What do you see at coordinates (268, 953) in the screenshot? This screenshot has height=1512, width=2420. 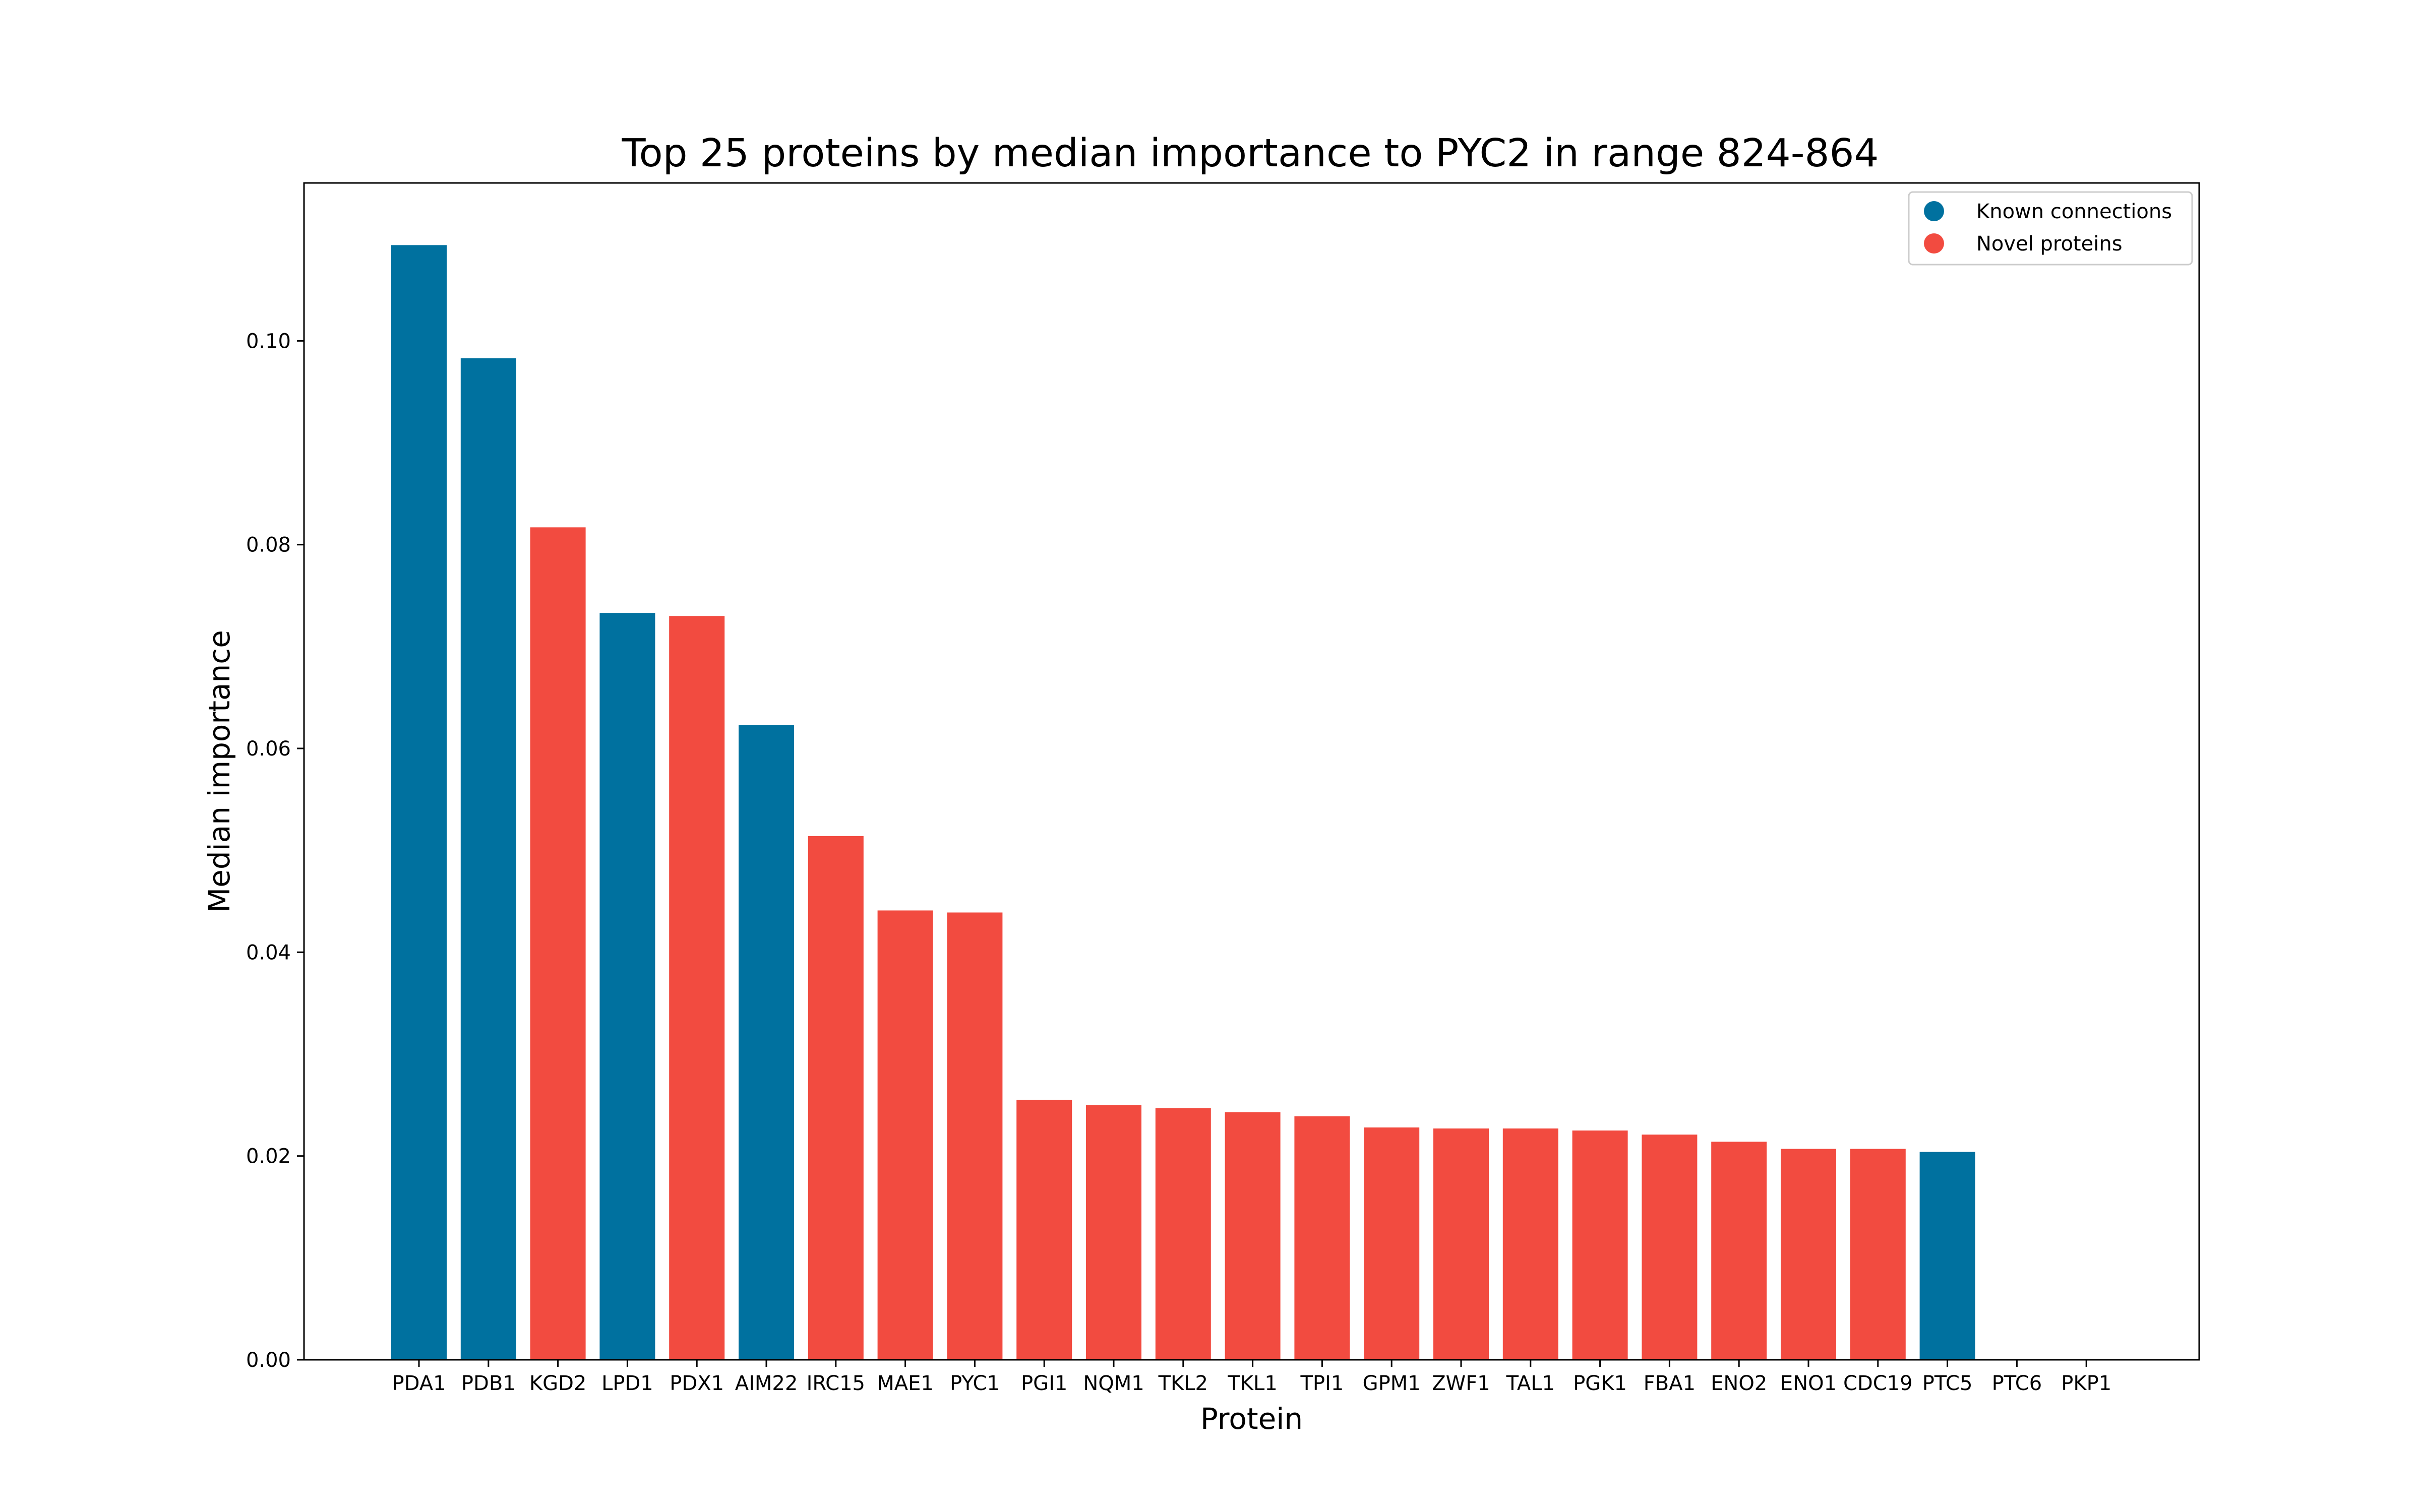 I see `y-tick-label: 0.04` at bounding box center [268, 953].